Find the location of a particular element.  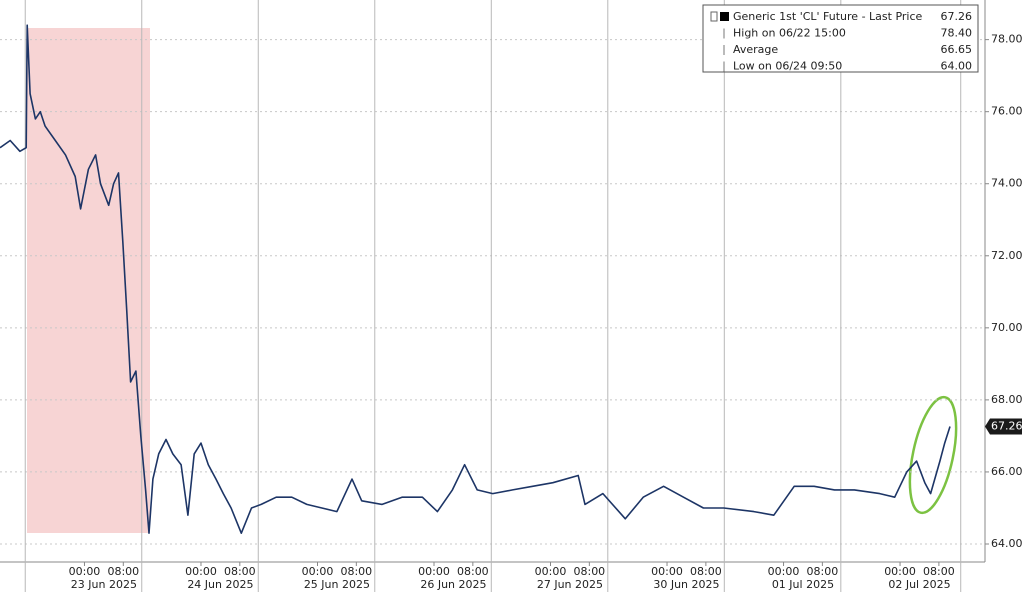

legend-value: 67.26 is located at coordinates (957, 16).